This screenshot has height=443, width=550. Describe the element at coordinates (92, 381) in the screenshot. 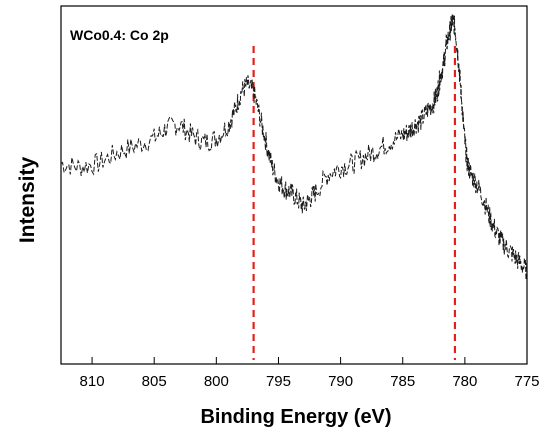

I see `x-tick-label: 810` at that location.